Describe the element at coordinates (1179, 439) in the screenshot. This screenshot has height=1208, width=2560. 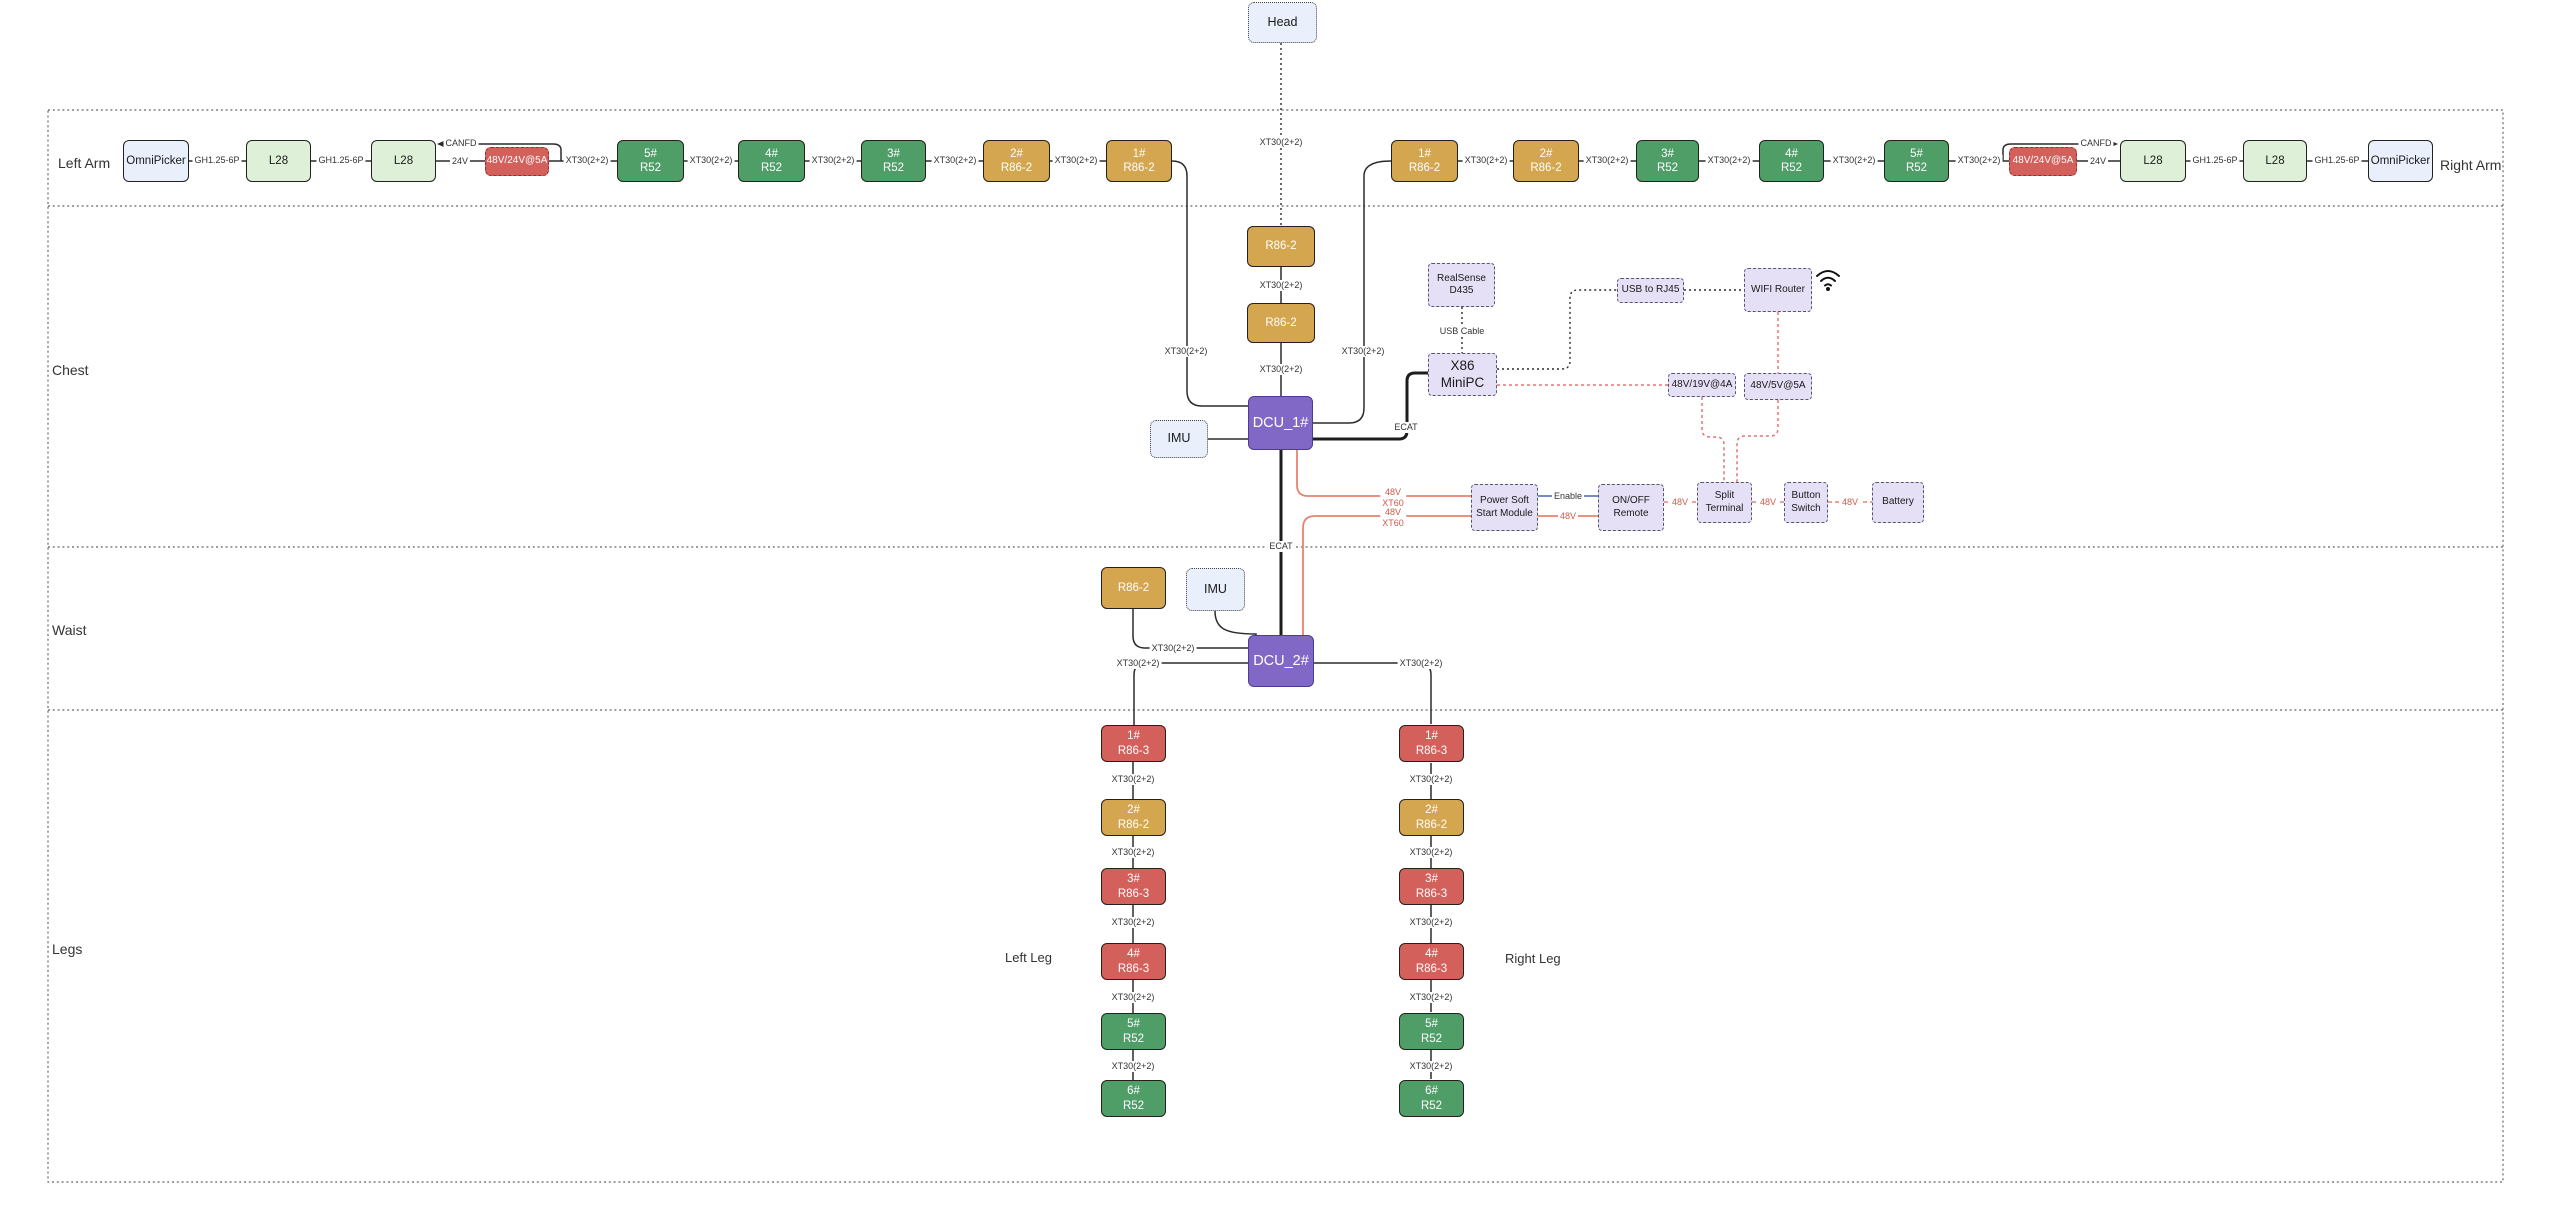
I see `node-chest-imu: IMU` at that location.